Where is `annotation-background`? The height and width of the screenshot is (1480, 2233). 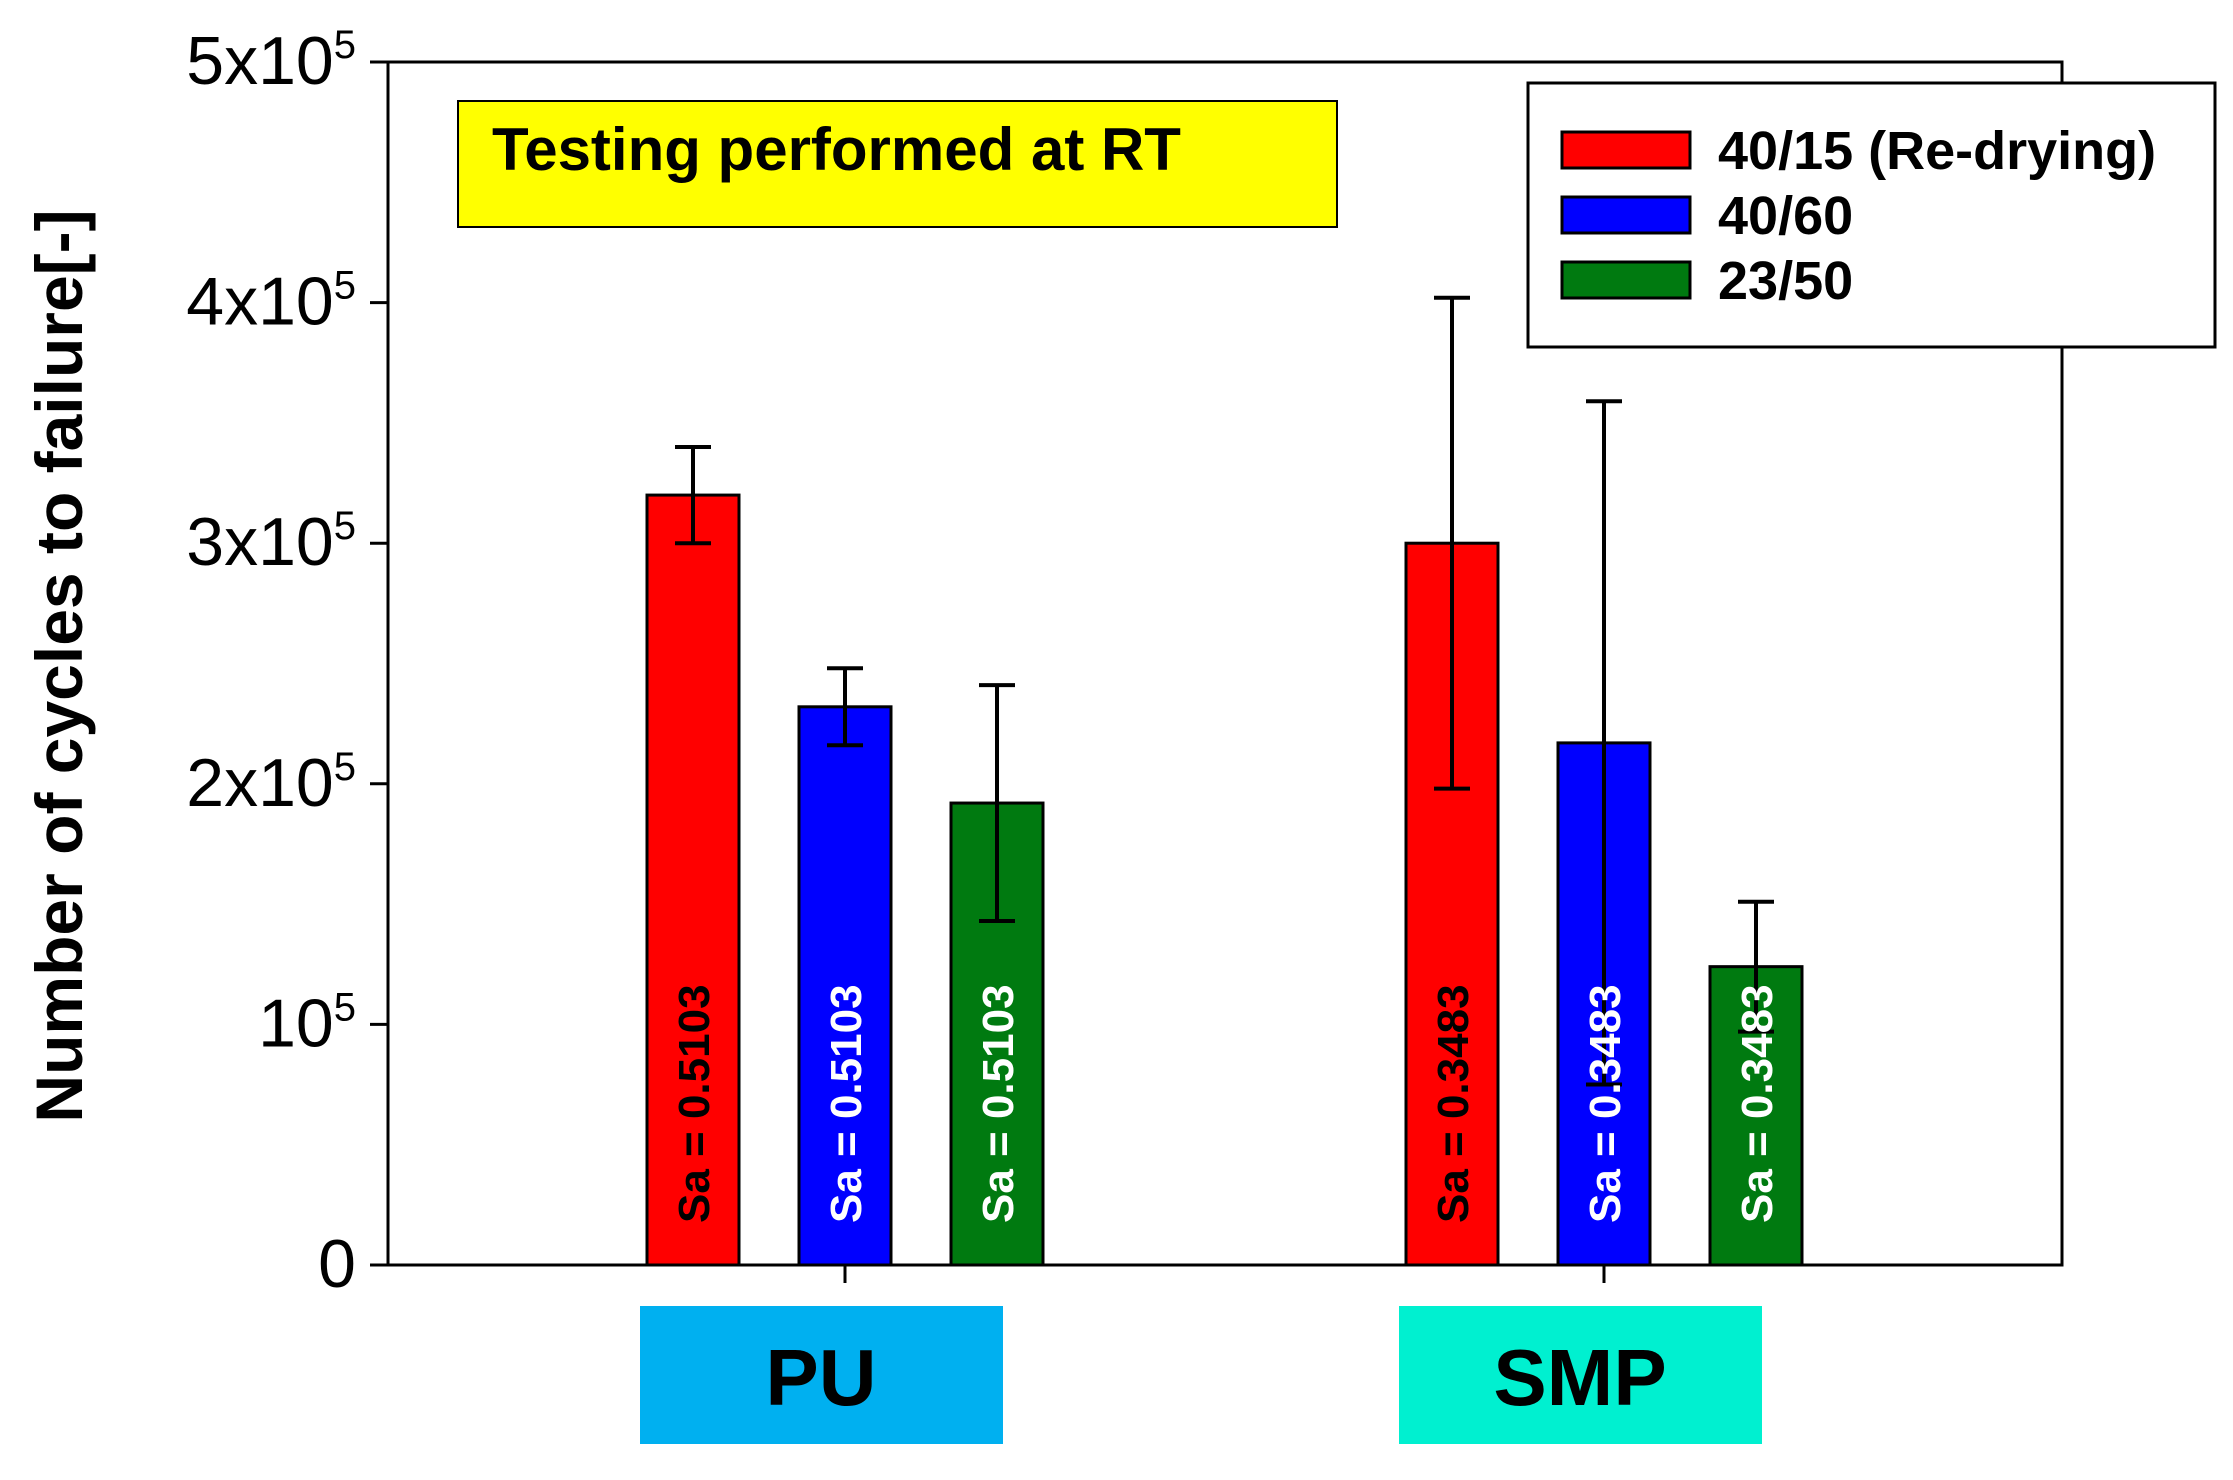
annotation-background is located at coordinates (897, 164).